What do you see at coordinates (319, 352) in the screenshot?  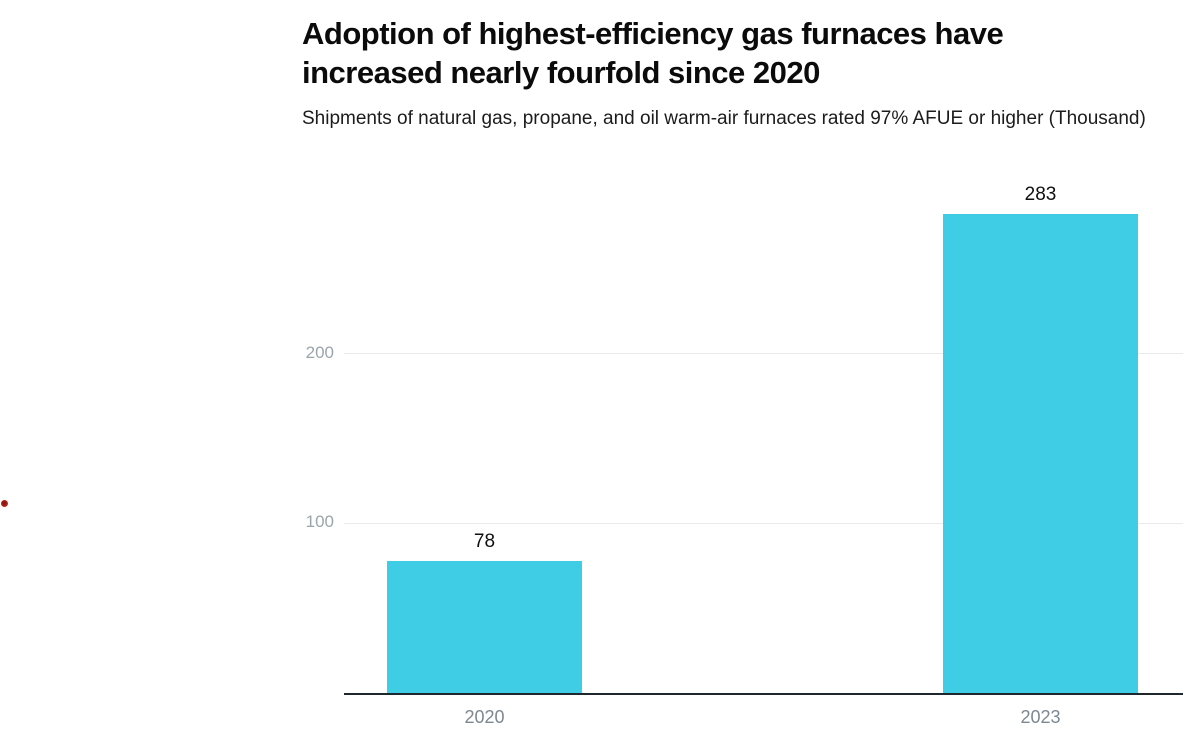 I see `y-tick-label-200: 200` at bounding box center [319, 352].